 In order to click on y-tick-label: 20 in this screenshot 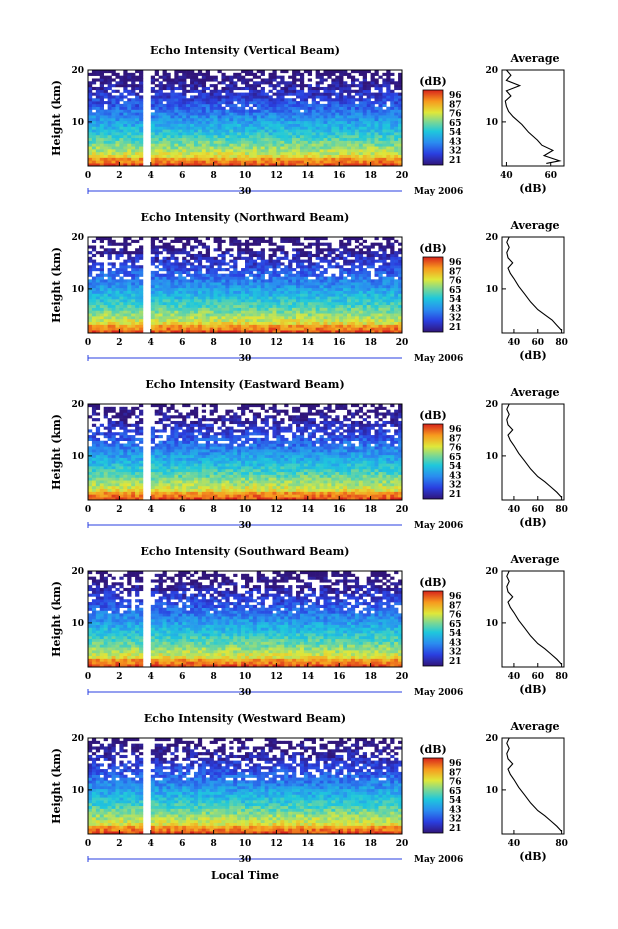, I will do `click(77, 71)`.